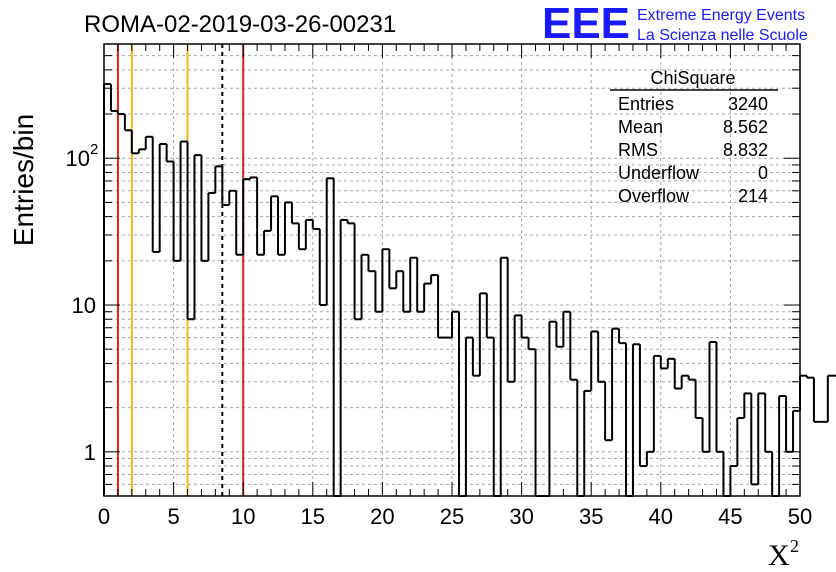 This screenshot has width=836, height=572. I want to click on x-tick-label: 25, so click(452, 516).